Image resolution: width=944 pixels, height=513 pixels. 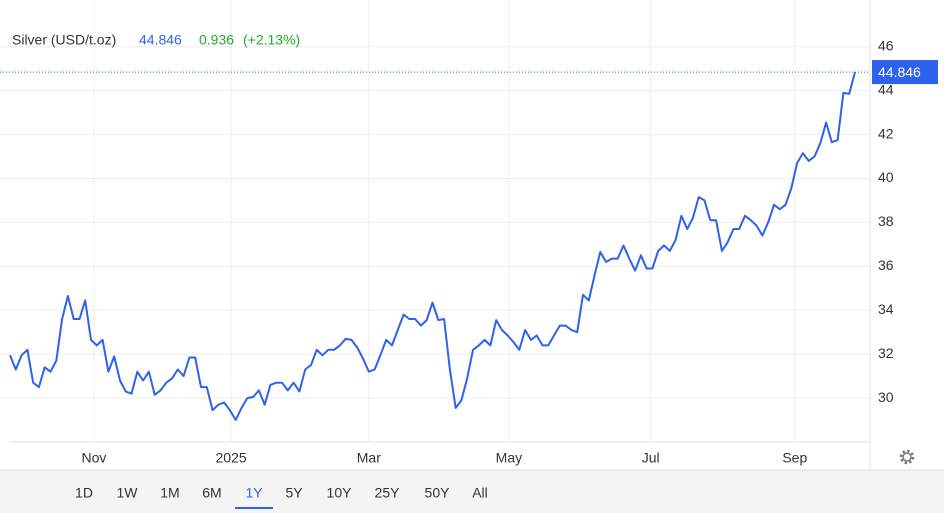 What do you see at coordinates (886, 133) in the screenshot?
I see `y-tick-label: 42` at bounding box center [886, 133].